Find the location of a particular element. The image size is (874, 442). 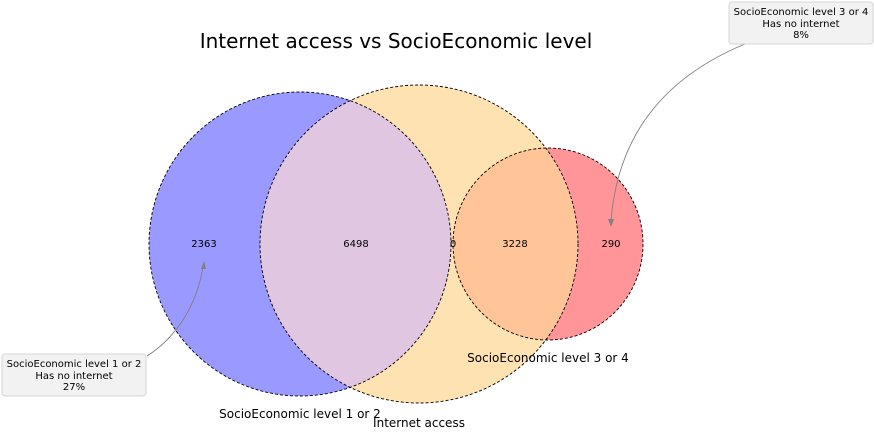

callout-arrowhead-level12 is located at coordinates (203, 265).